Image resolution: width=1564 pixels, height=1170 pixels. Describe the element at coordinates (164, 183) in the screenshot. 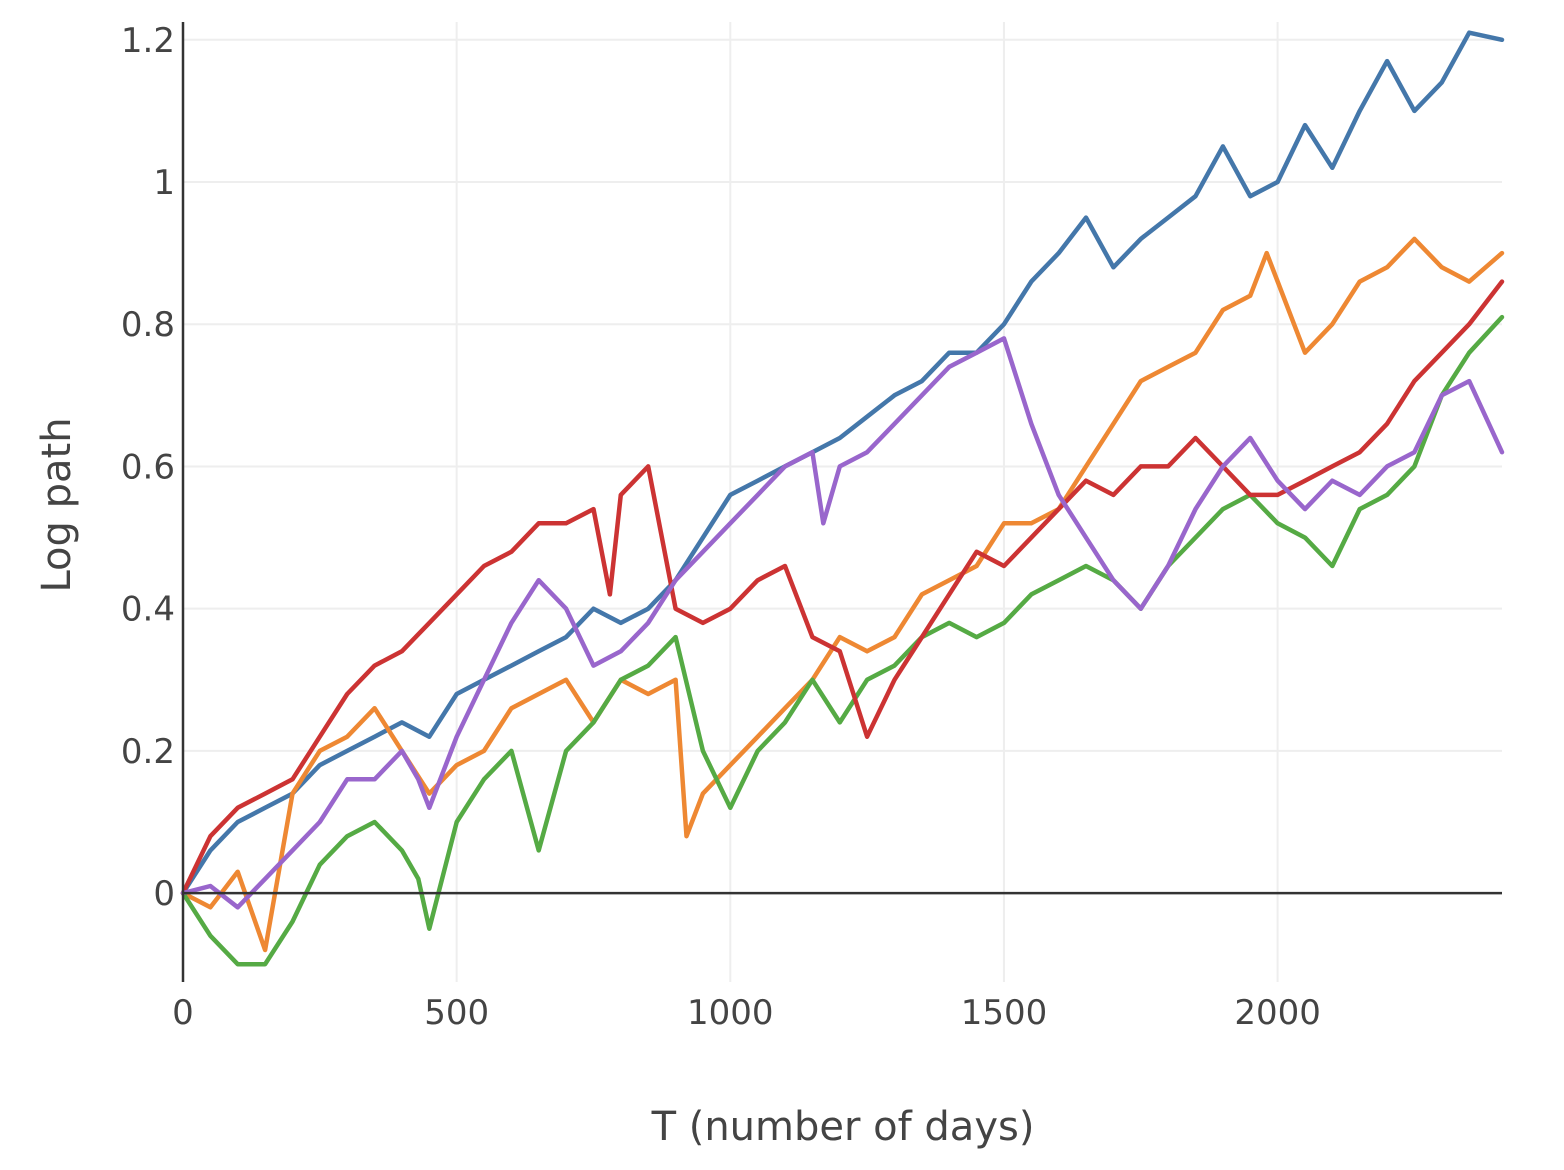

I see `y-tick-label: 1` at that location.